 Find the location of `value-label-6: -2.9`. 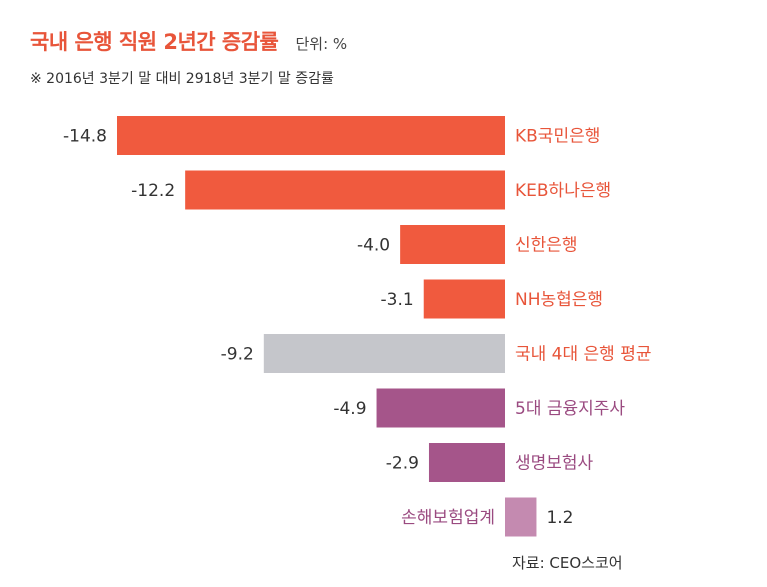

value-label-6: -2.9 is located at coordinates (402, 464).